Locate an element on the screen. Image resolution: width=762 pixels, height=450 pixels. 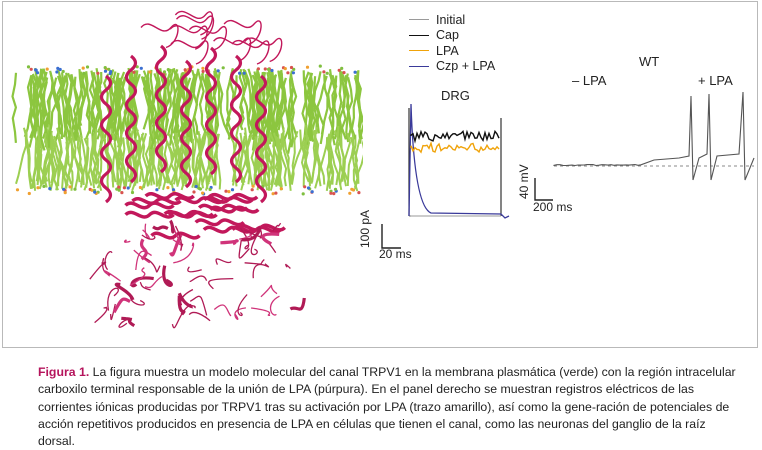
drg-scale-x-label: 20 ms is located at coordinates (395, 254).